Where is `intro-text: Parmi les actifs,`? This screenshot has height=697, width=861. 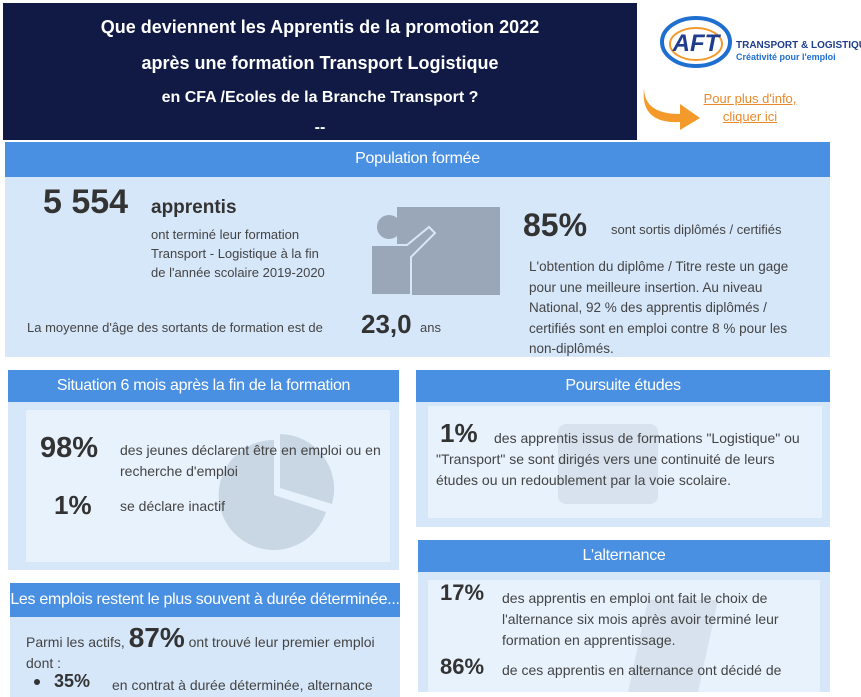
intro-text: Parmi les actifs, is located at coordinates (75, 642).